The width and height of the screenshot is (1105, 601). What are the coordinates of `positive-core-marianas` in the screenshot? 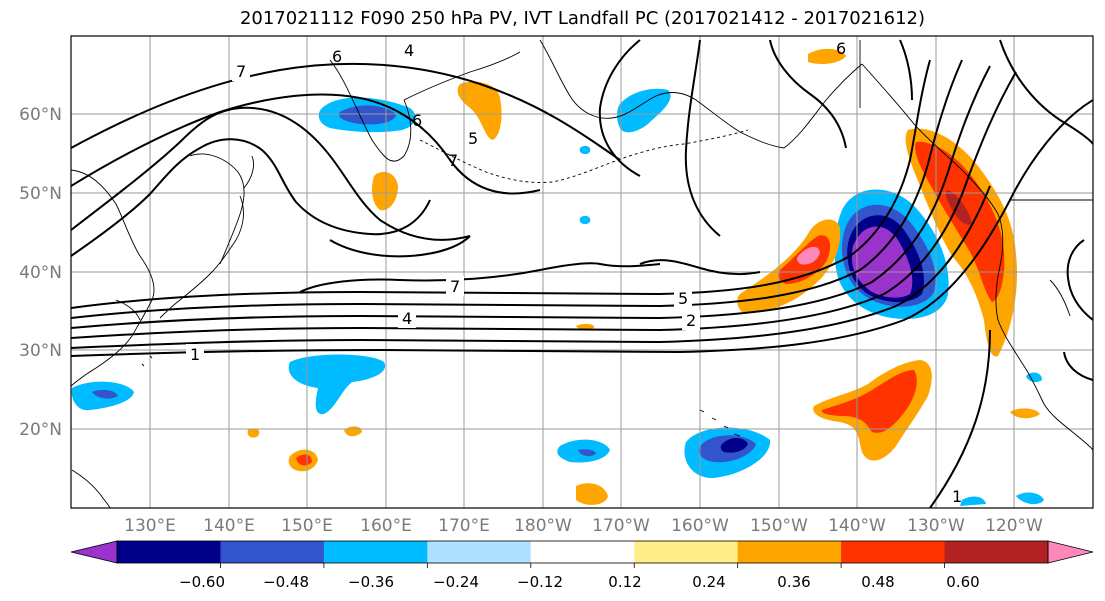 It's located at (304, 460).